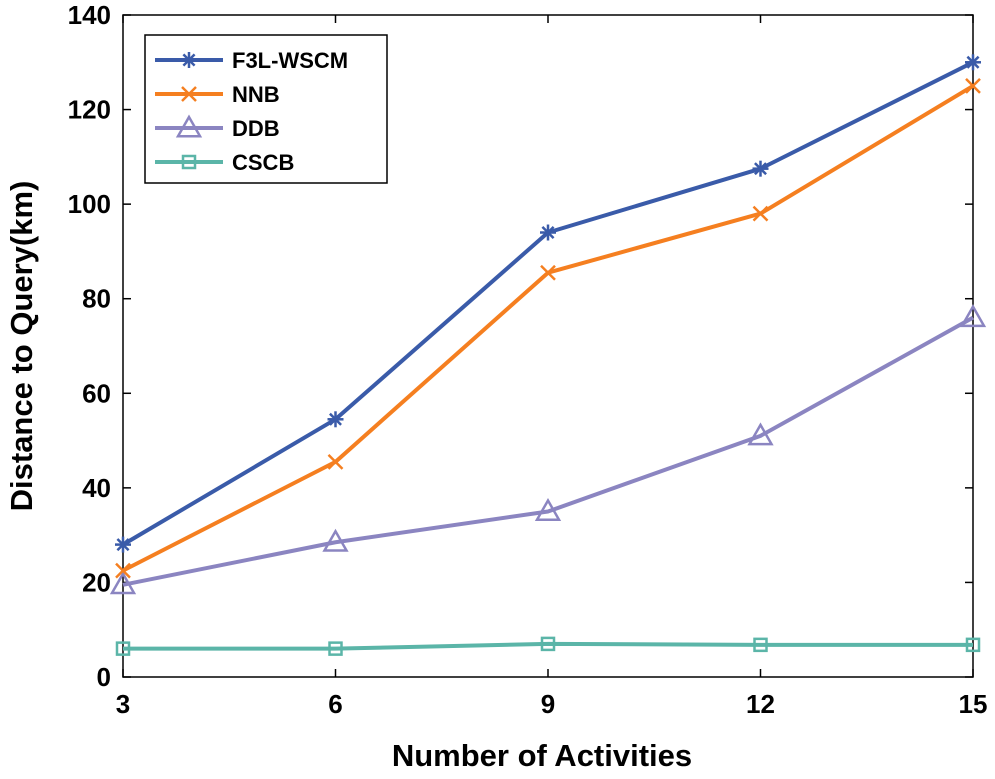 This screenshot has width=995, height=779. What do you see at coordinates (96, 299) in the screenshot?
I see `y-tick-label: 80` at bounding box center [96, 299].